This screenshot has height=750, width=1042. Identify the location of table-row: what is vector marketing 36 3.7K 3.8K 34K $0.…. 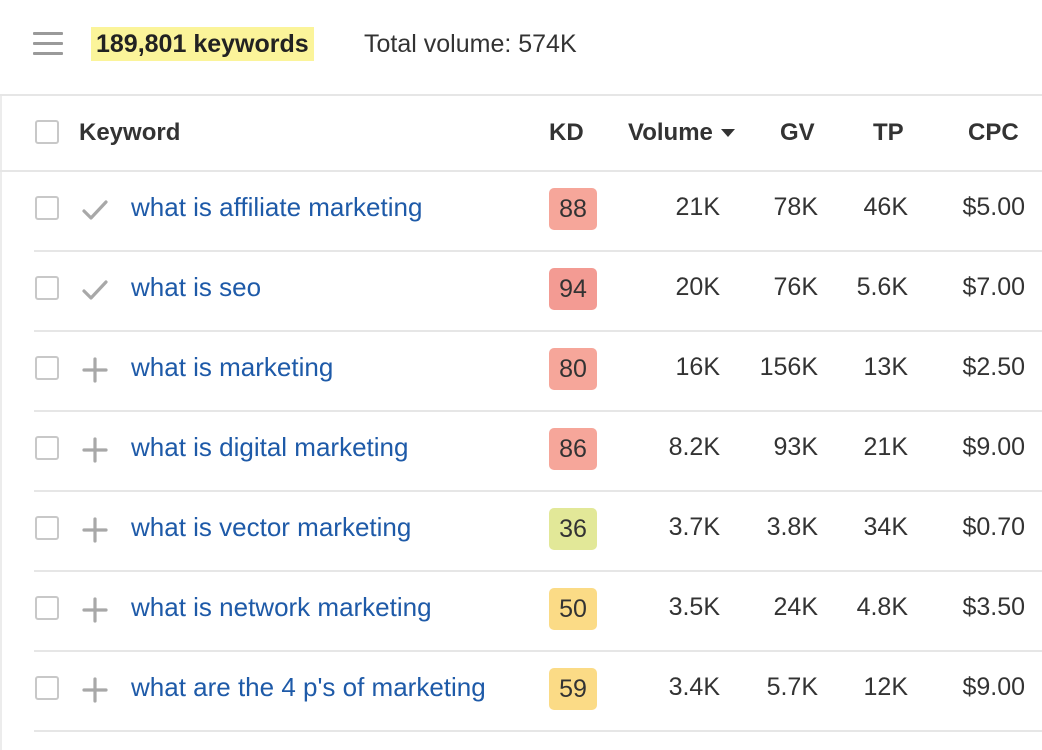
(521, 532).